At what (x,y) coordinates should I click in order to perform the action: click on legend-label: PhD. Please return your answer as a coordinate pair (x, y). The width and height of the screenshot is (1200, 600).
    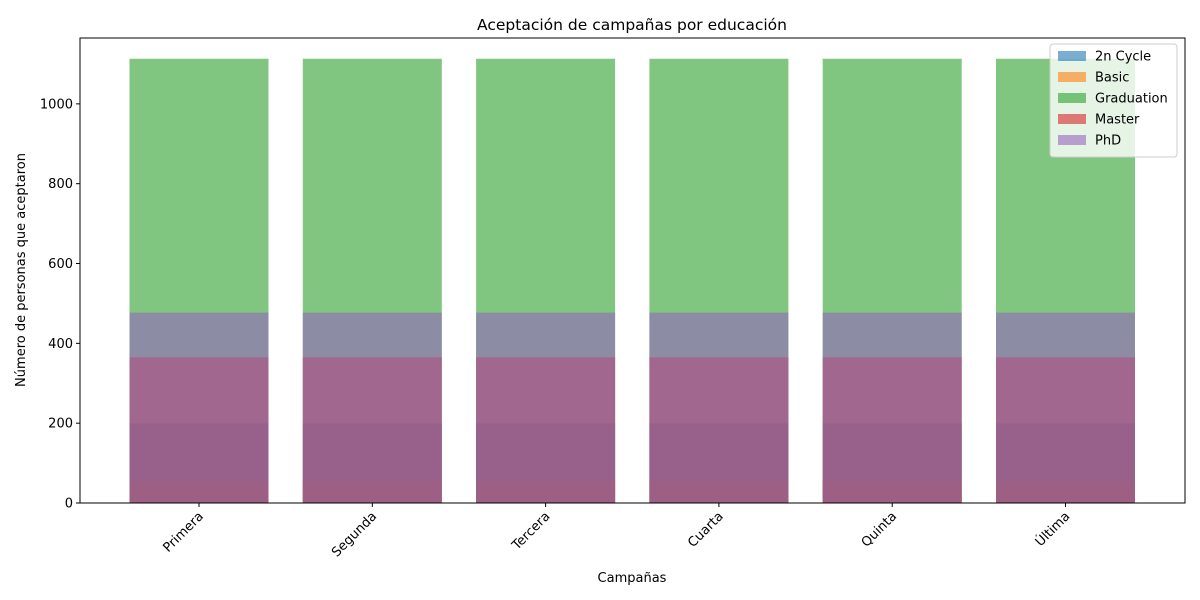
    Looking at the image, I should click on (1108, 141).